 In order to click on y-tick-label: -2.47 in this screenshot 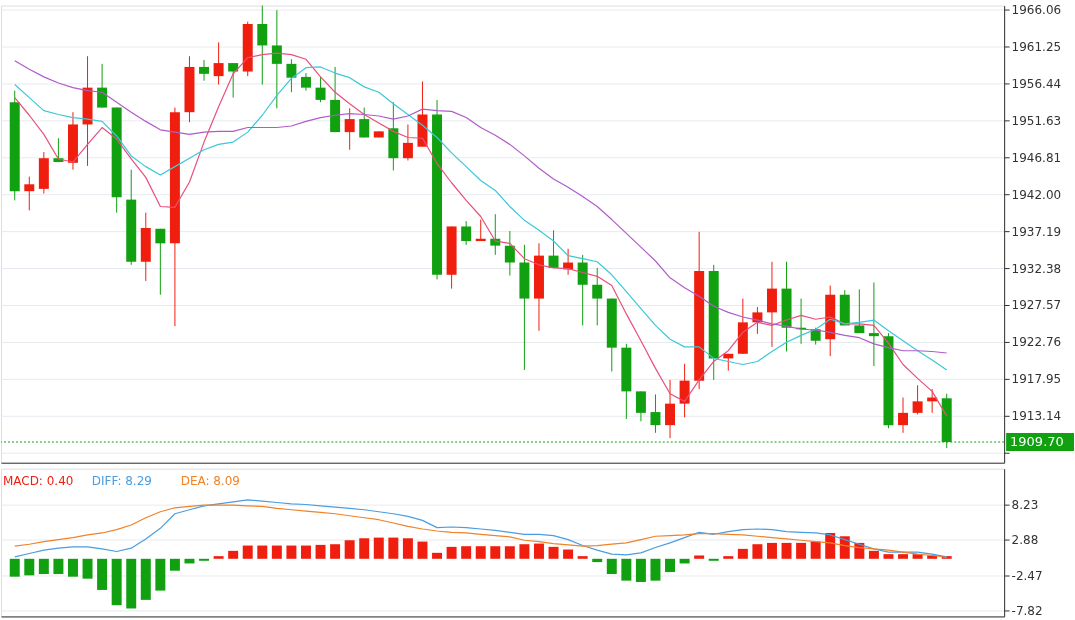, I will do `click(1027, 575)`.